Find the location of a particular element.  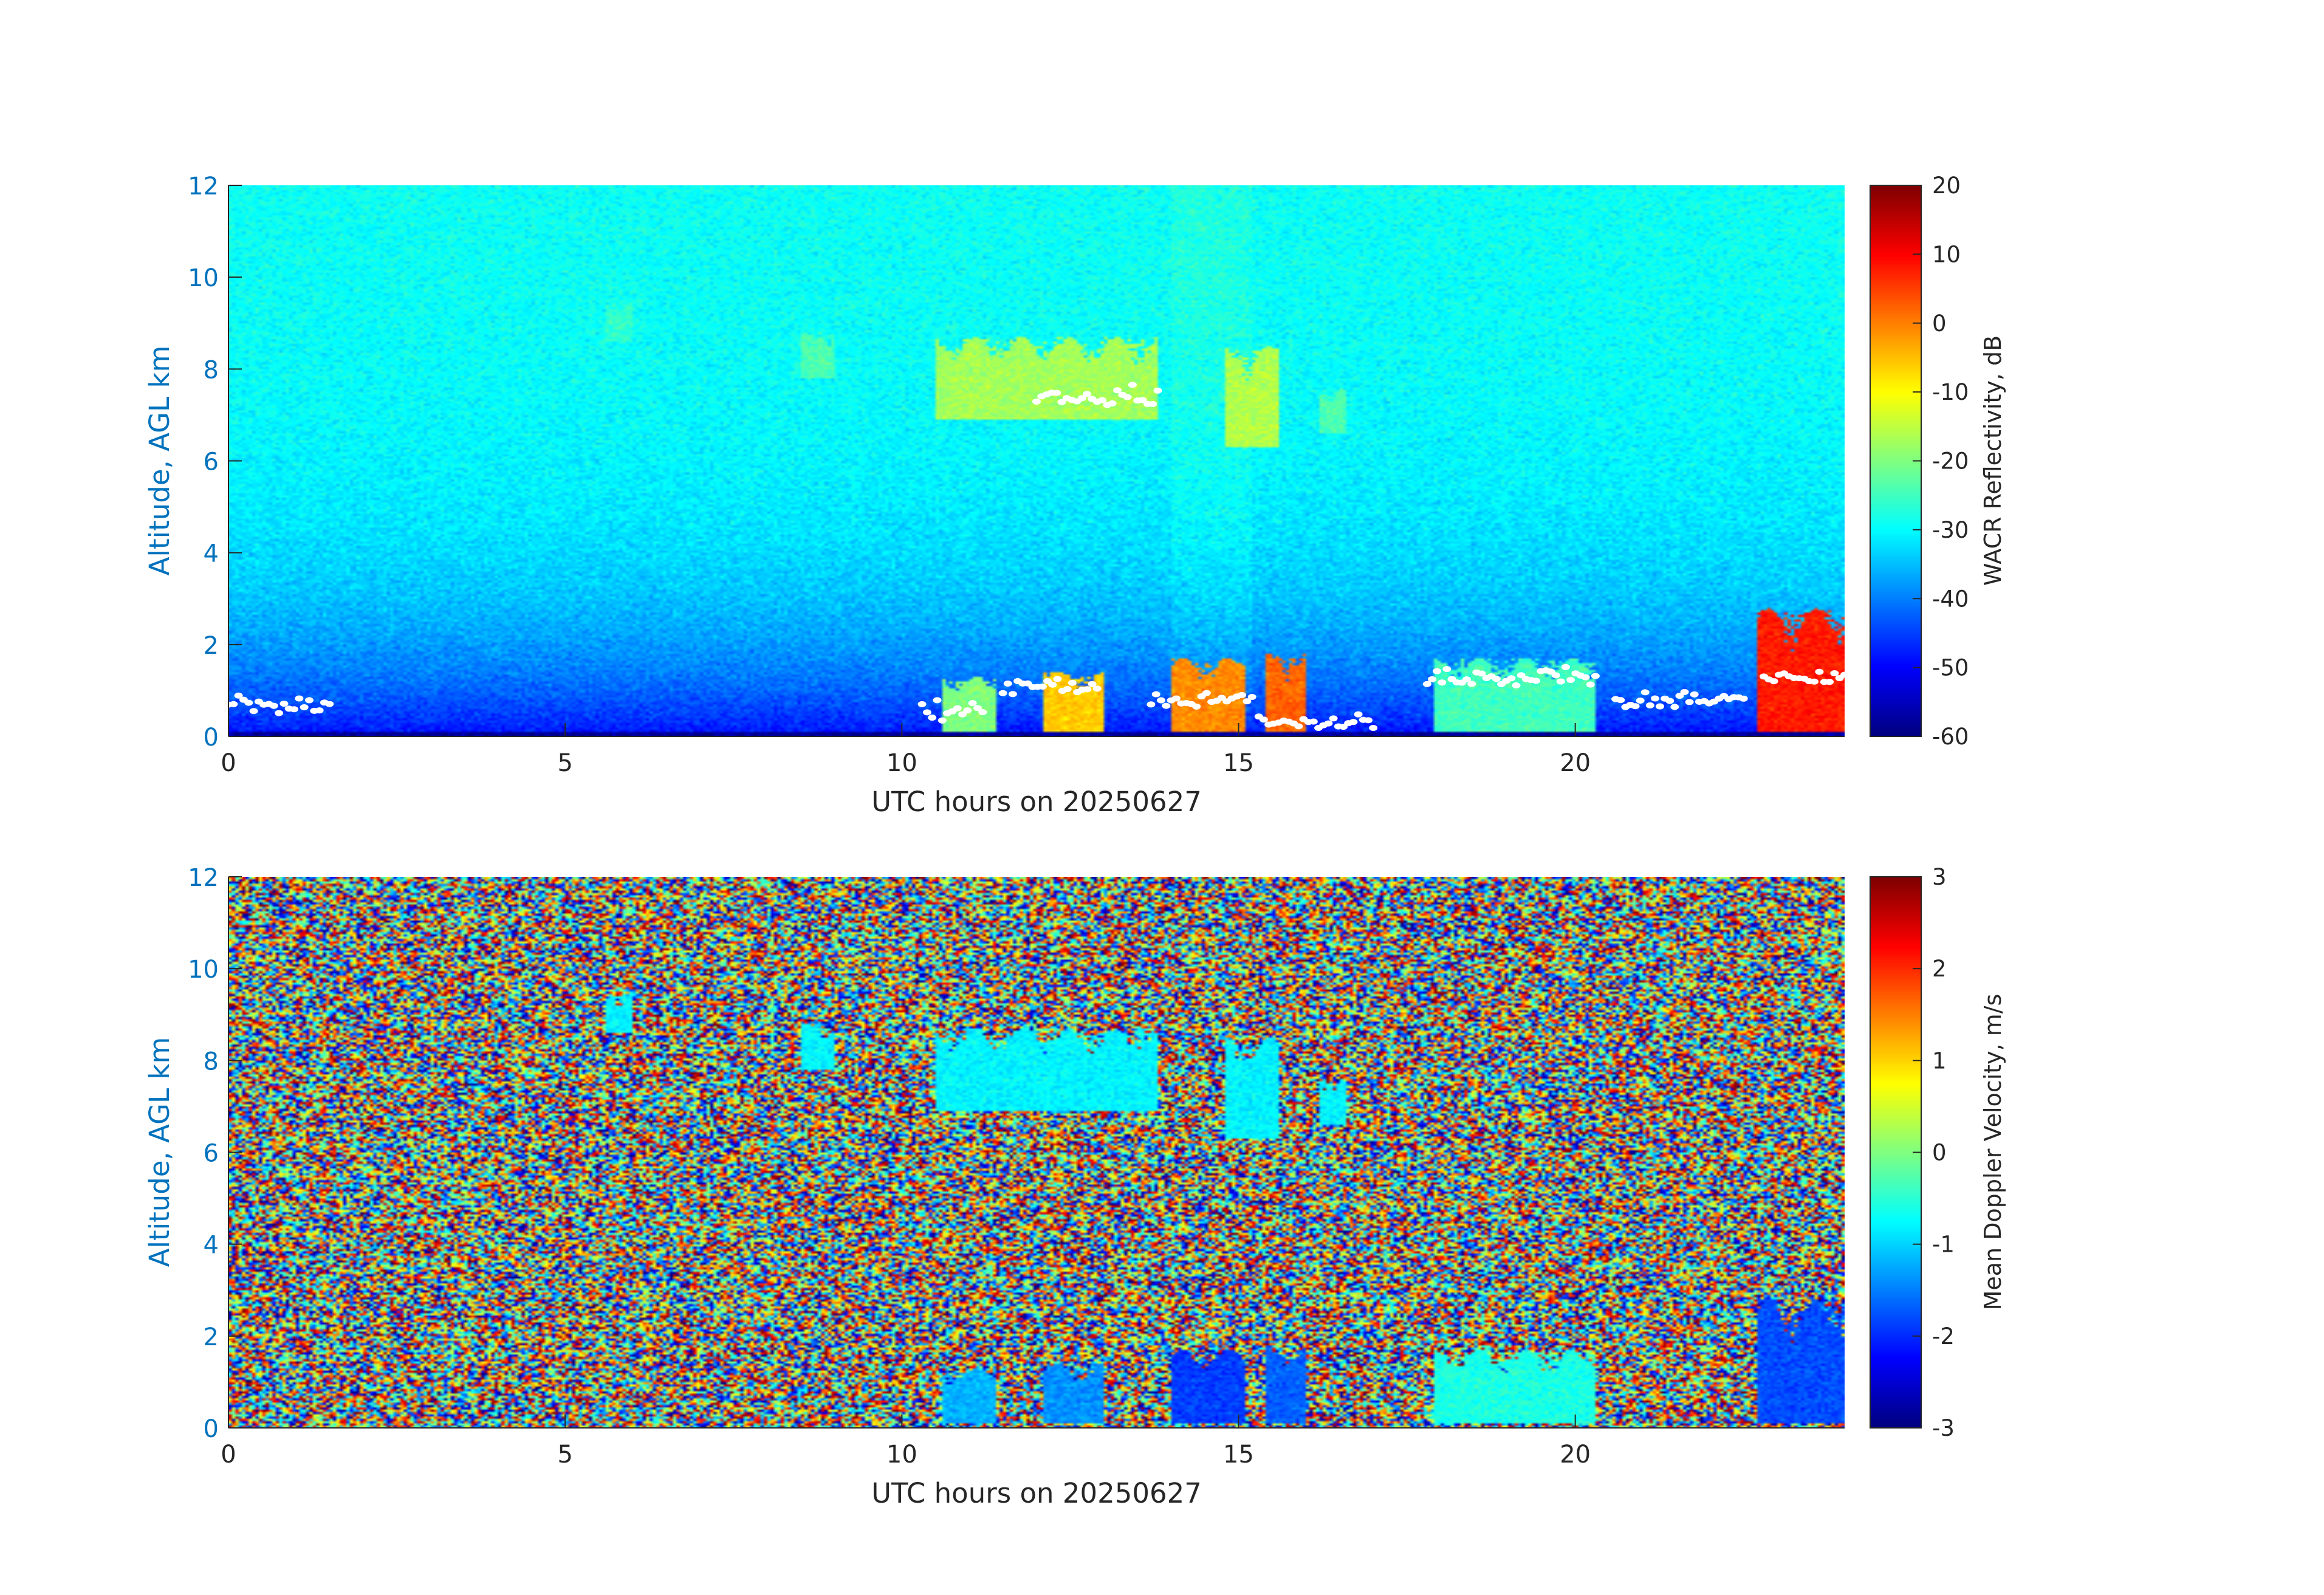

colorbar-tick-label: 20 is located at coordinates (1946, 186).